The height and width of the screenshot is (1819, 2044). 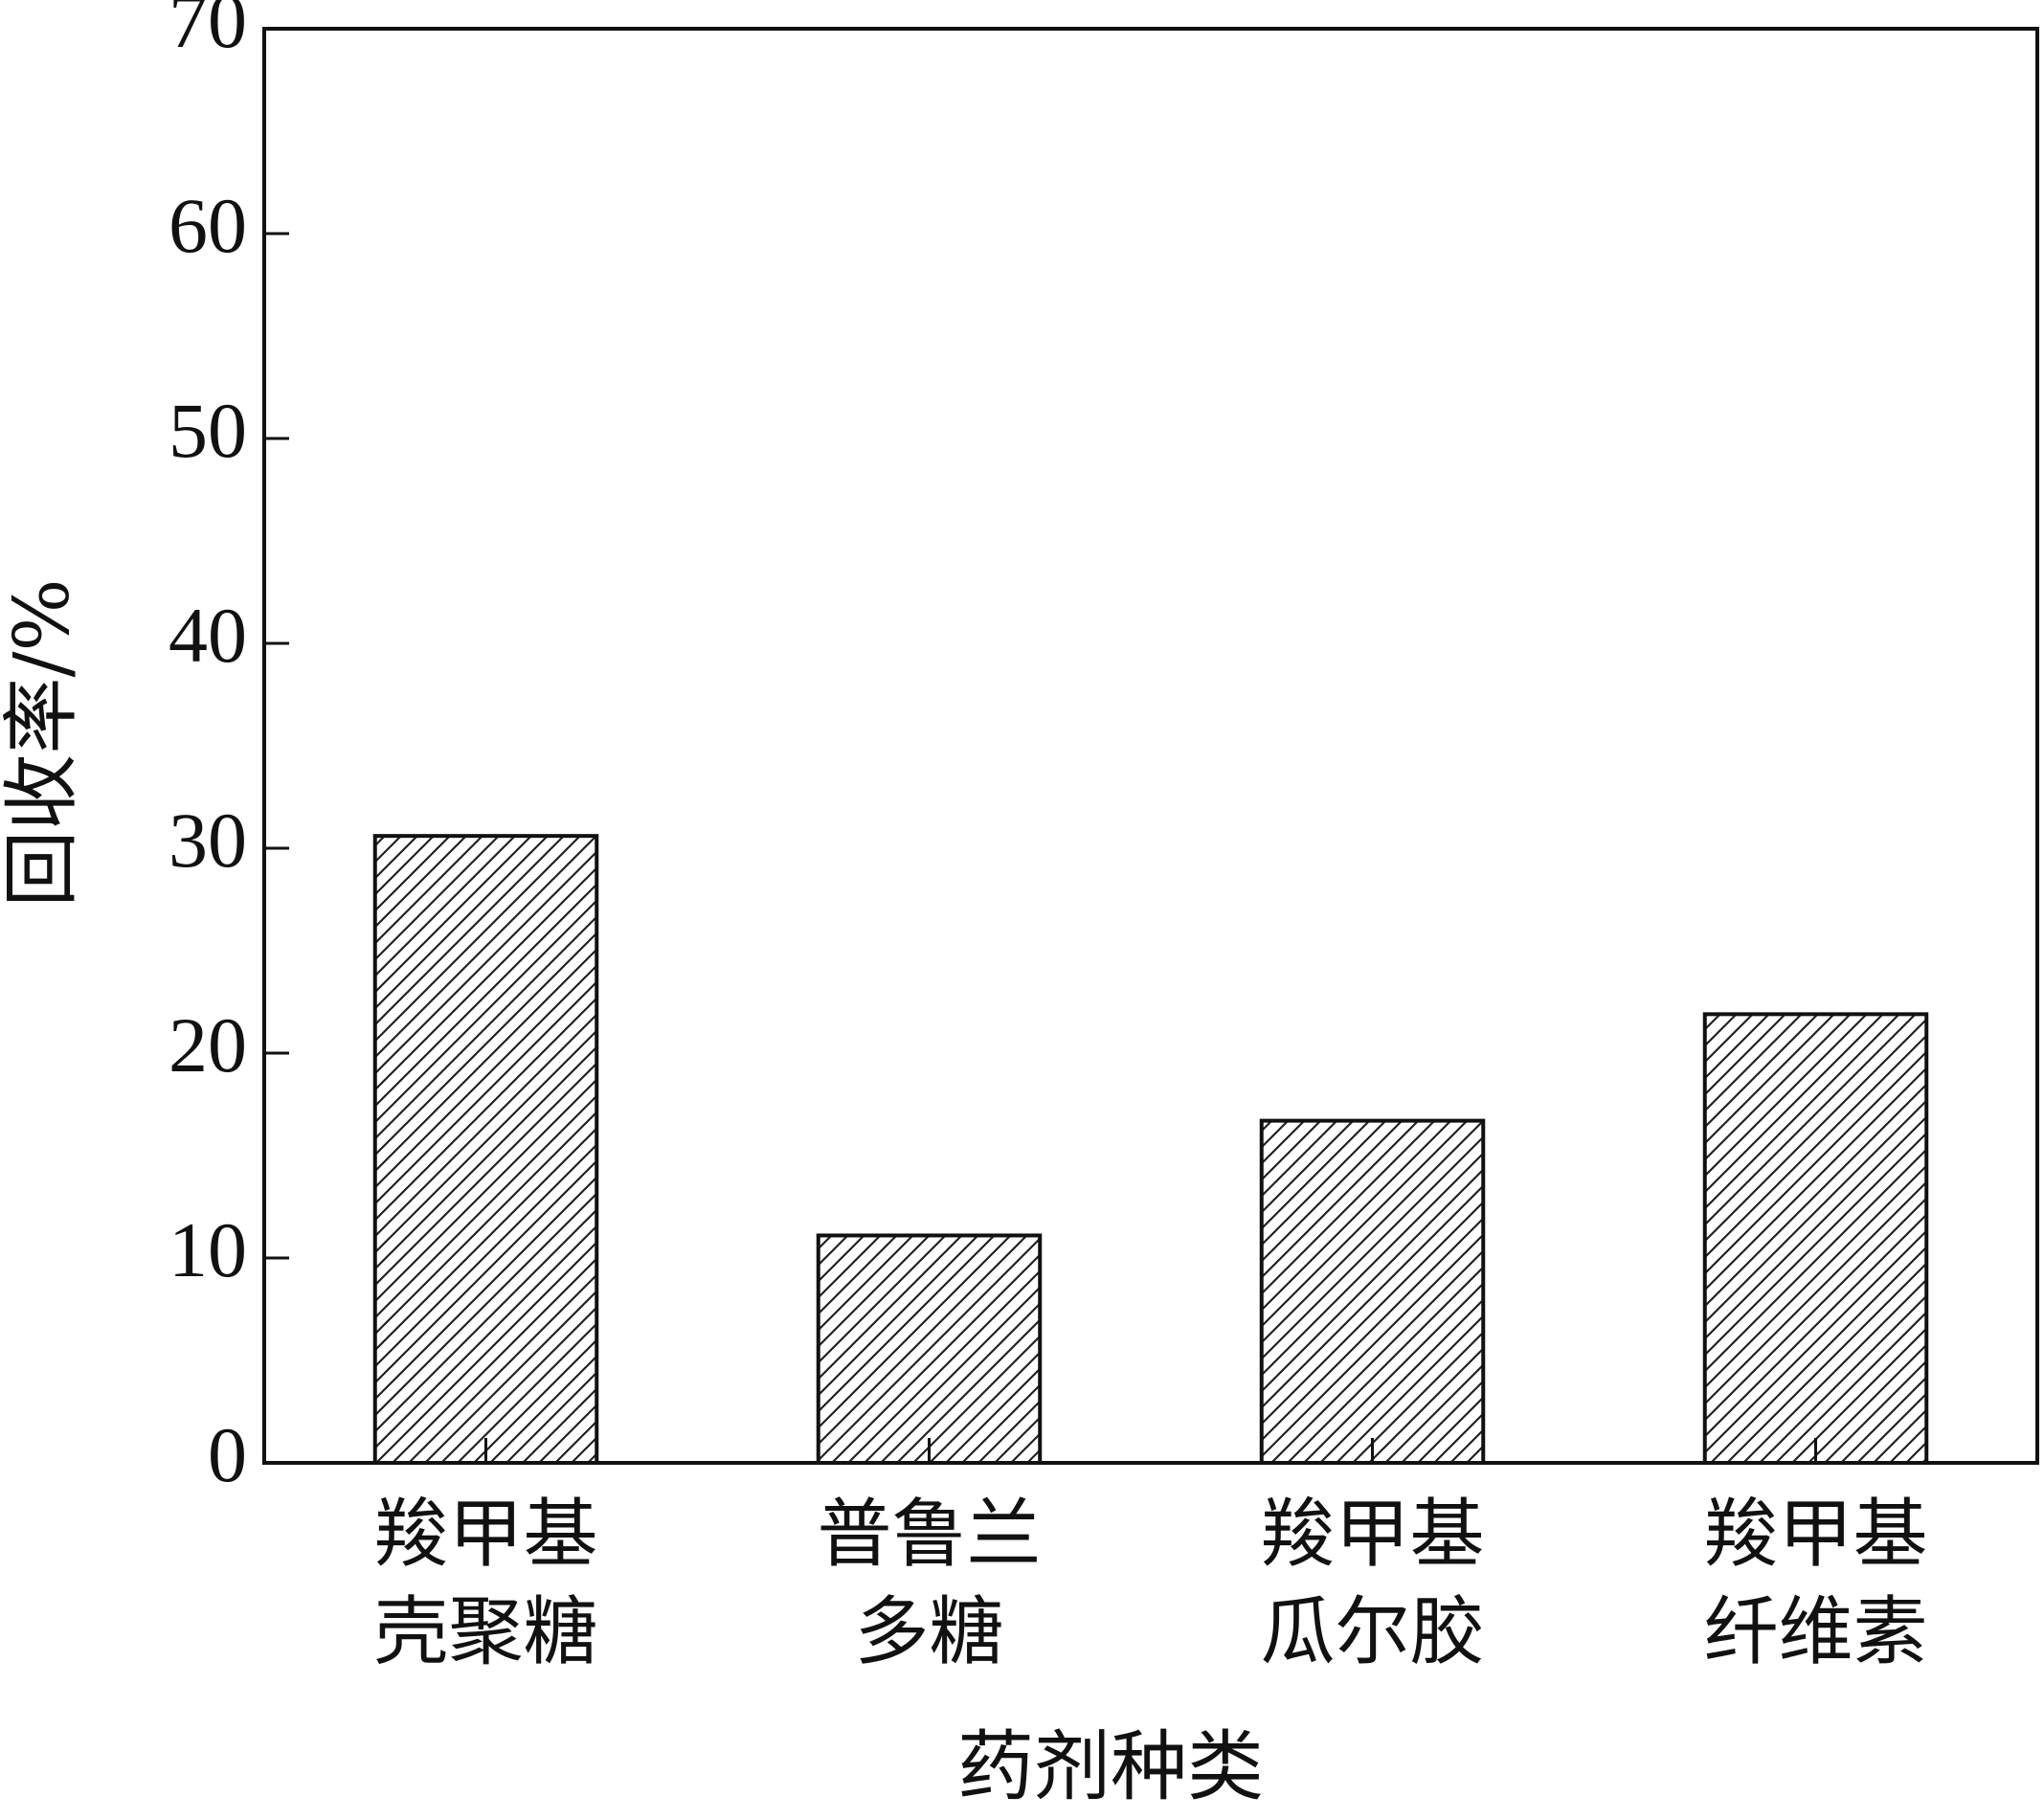 What do you see at coordinates (207, 1045) in the screenshot?
I see `y-tick-label: 20` at bounding box center [207, 1045].